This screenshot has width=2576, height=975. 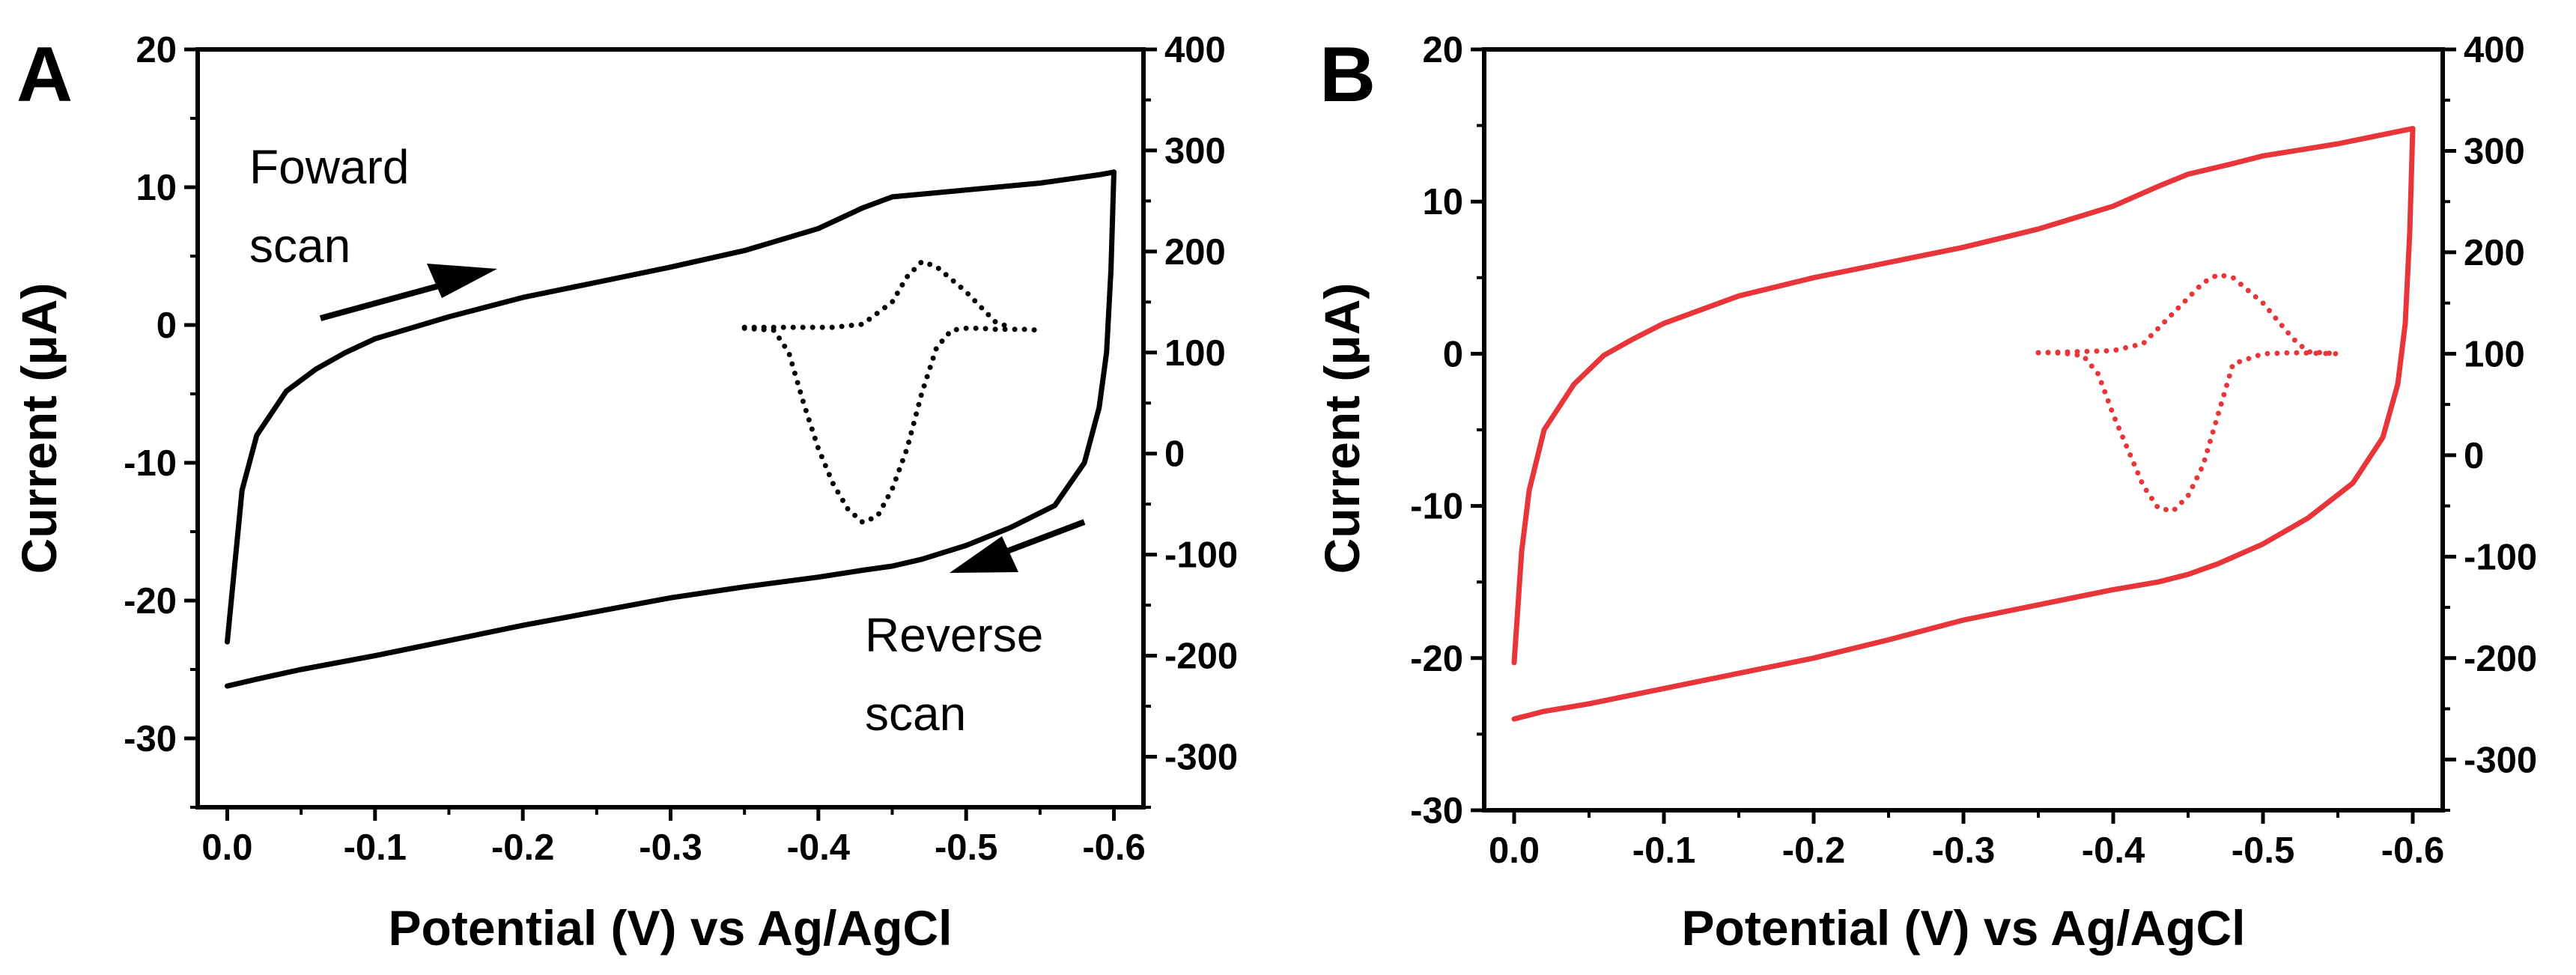 I want to click on reverse-scan-arrow, so click(x=1018, y=546).